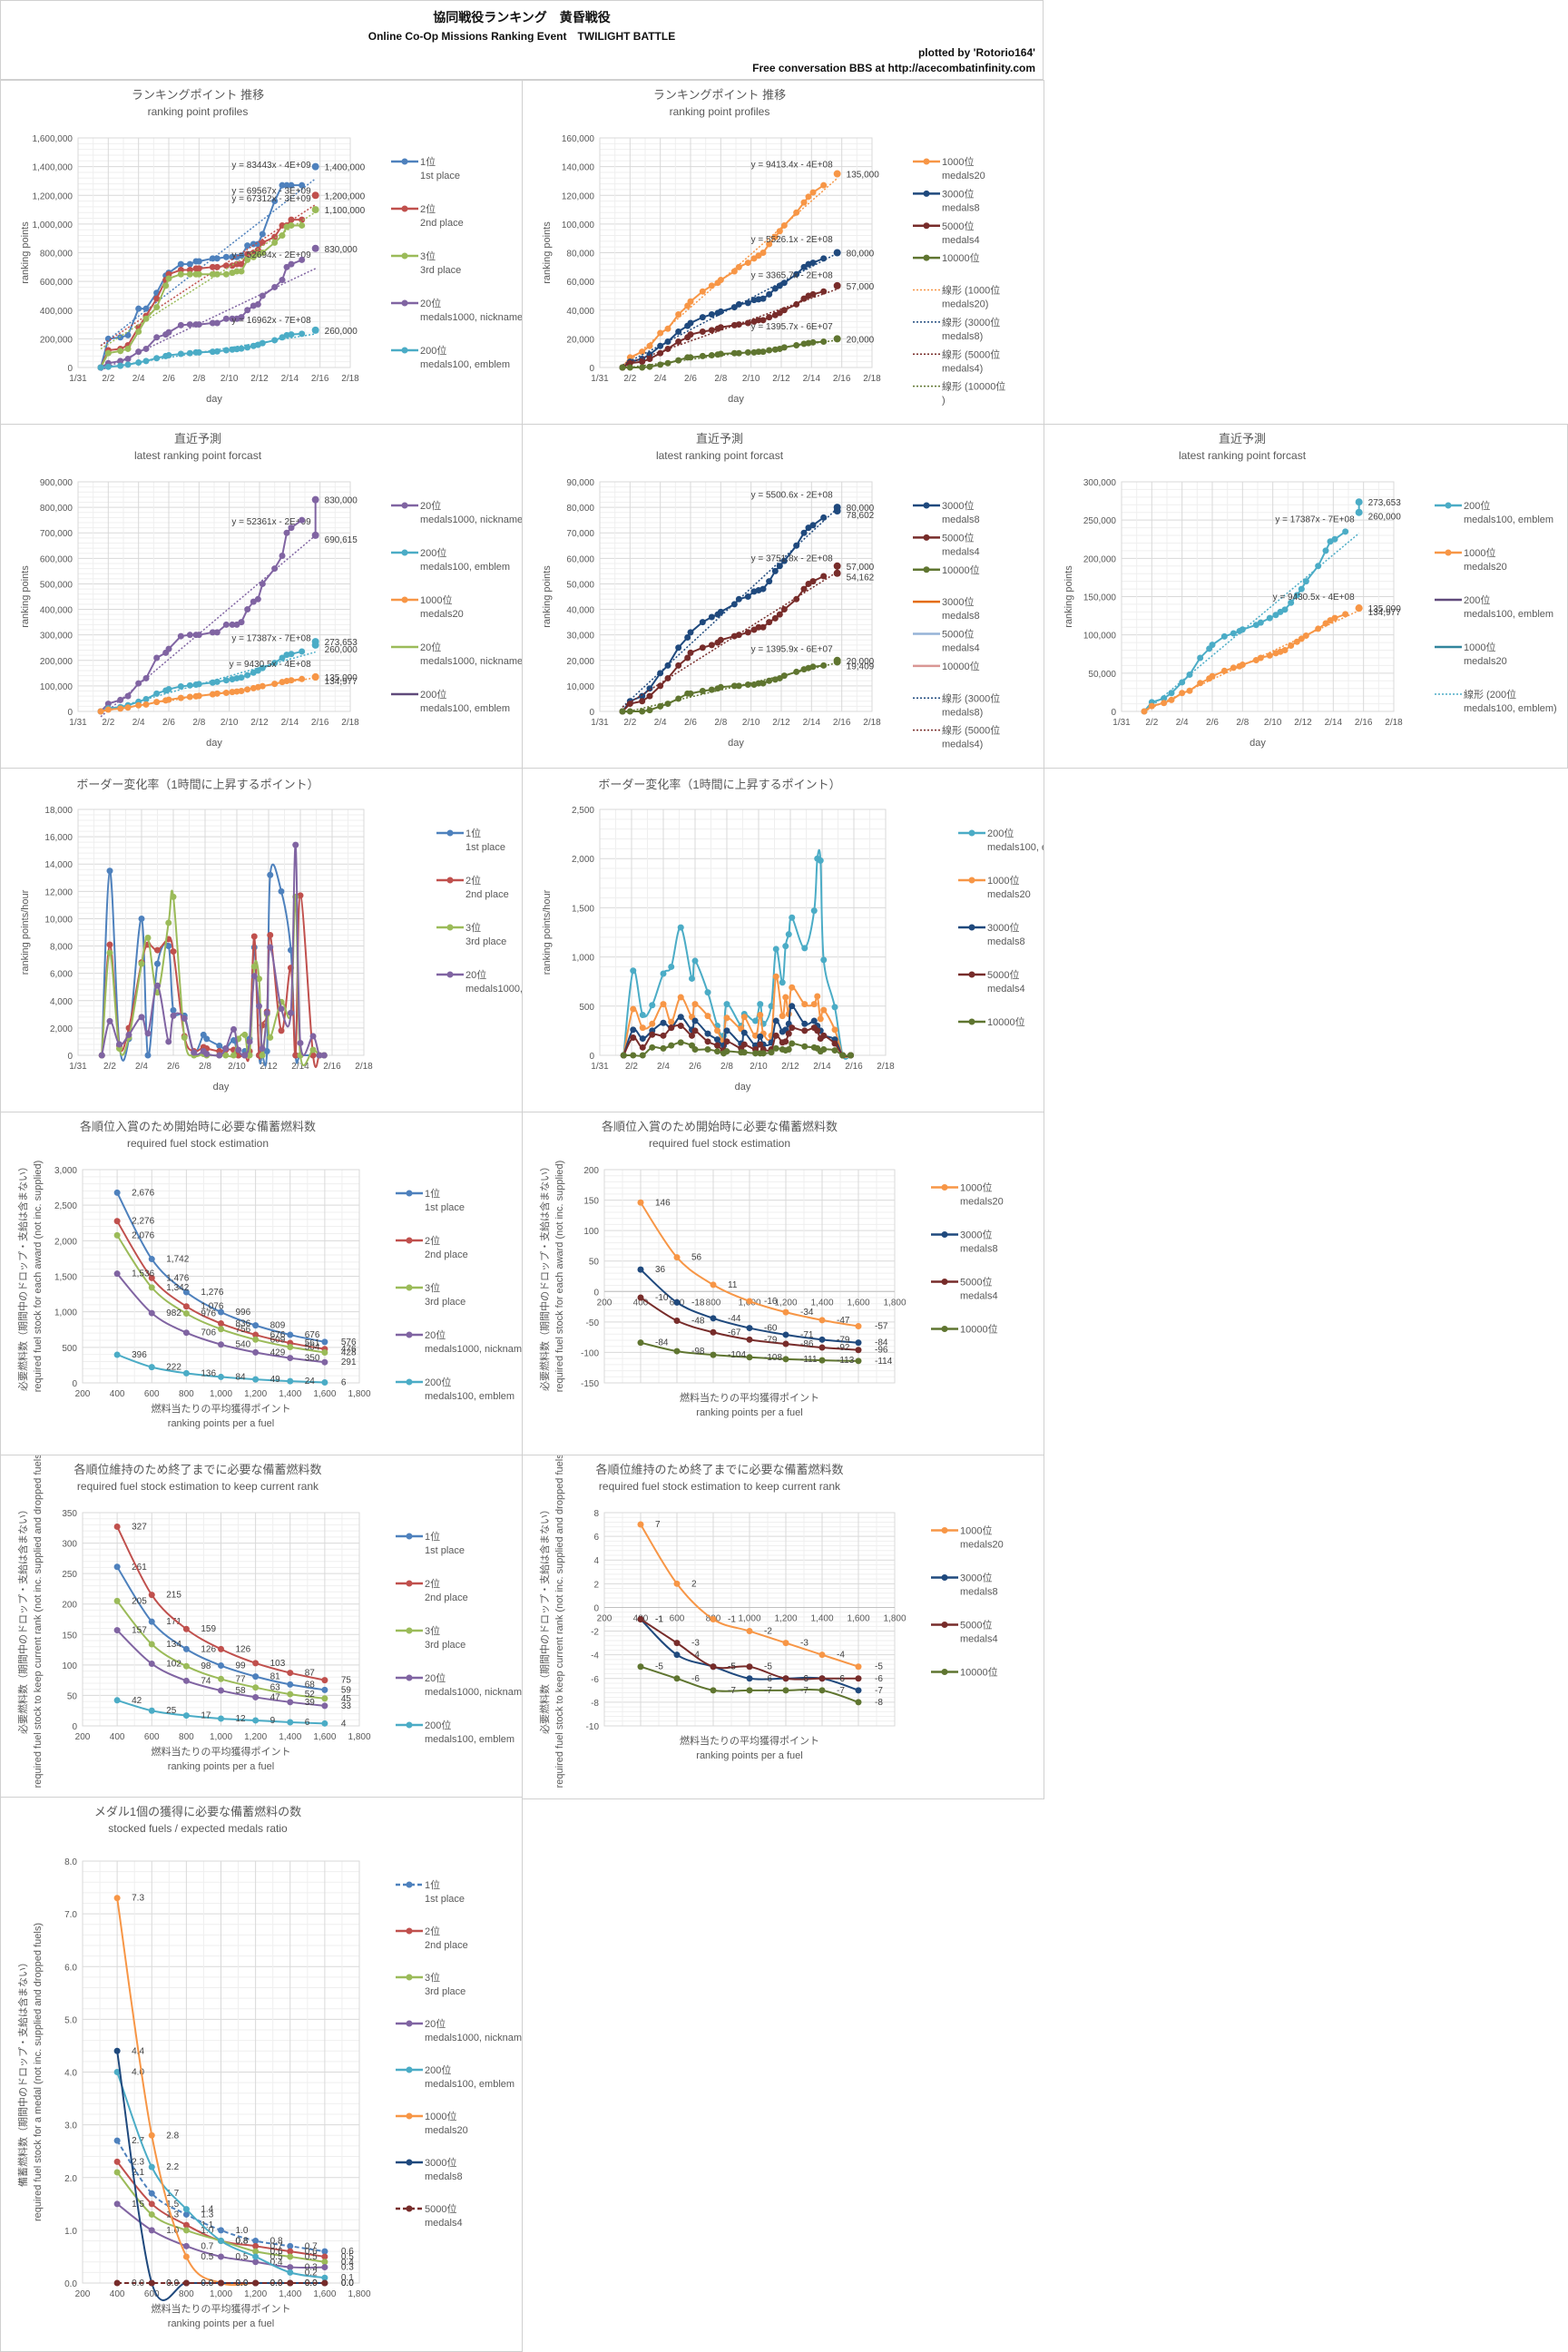 This screenshot has width=1568, height=2352. I want to click on legend-item: 線形 (10000位), so click(959, 393).